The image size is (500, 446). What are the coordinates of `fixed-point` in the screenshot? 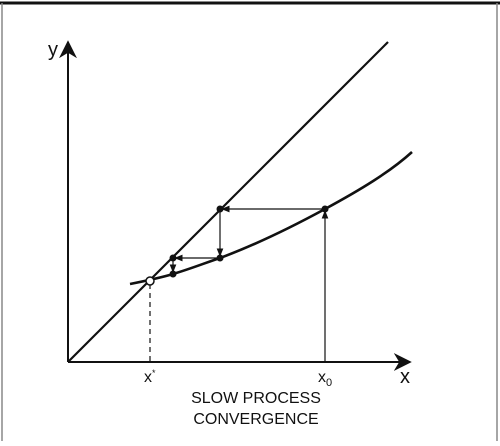 It's located at (150, 281).